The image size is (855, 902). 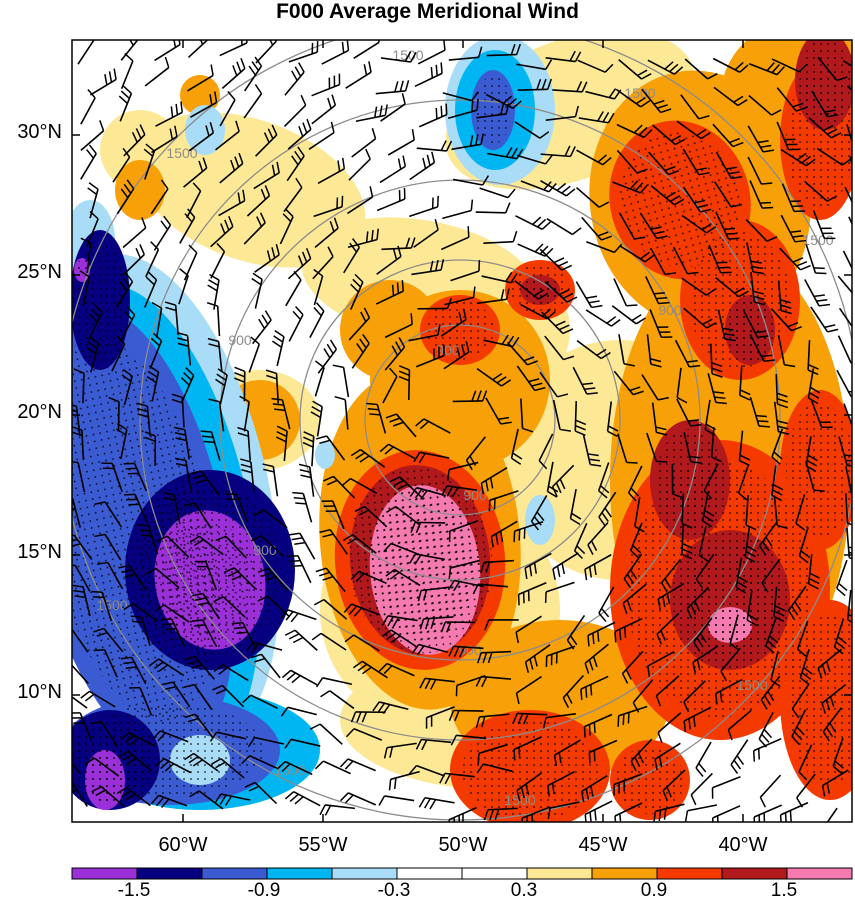 I want to click on lon-label-45w: 45°W, so click(x=603, y=845).